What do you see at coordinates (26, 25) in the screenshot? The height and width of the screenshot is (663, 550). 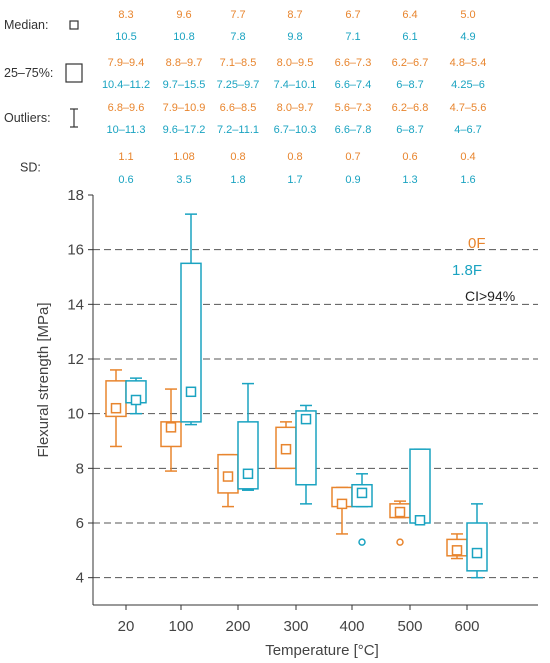 I see `row-label-median: Median:` at bounding box center [26, 25].